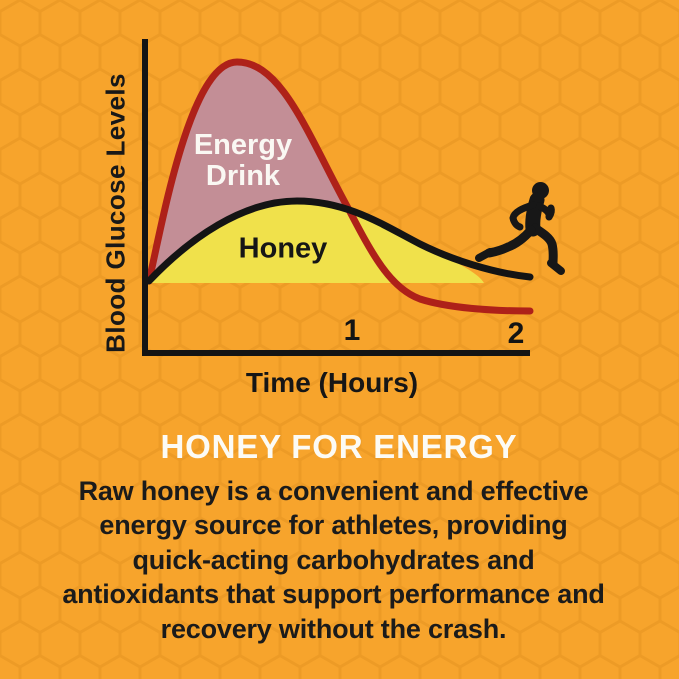  I want to click on honey-label: Honey, so click(283, 248).